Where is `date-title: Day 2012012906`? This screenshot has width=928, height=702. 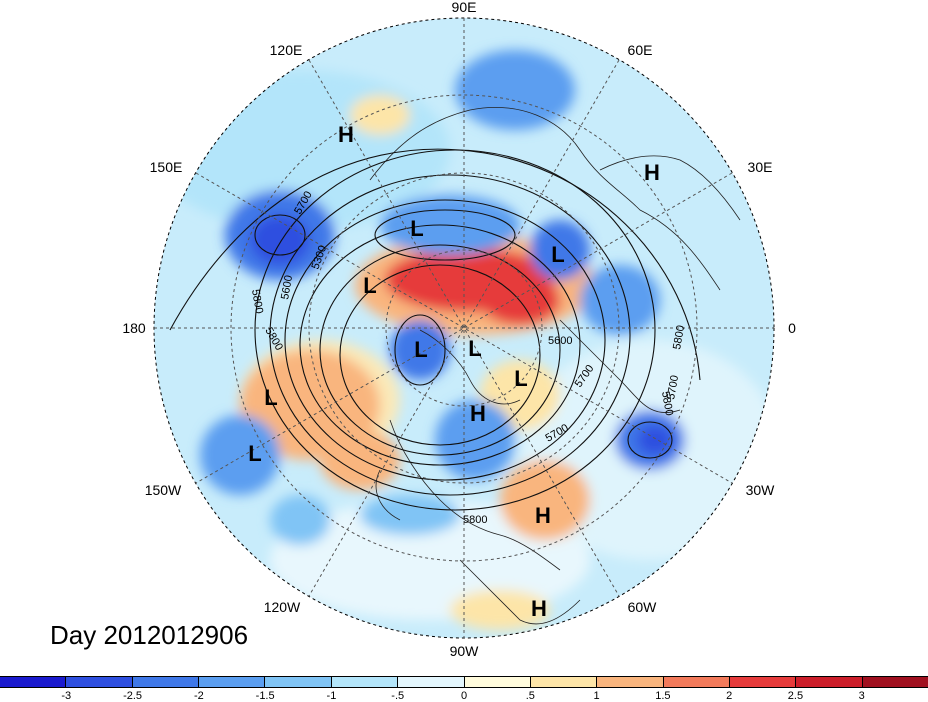 date-title: Day 2012012906 is located at coordinates (149, 635).